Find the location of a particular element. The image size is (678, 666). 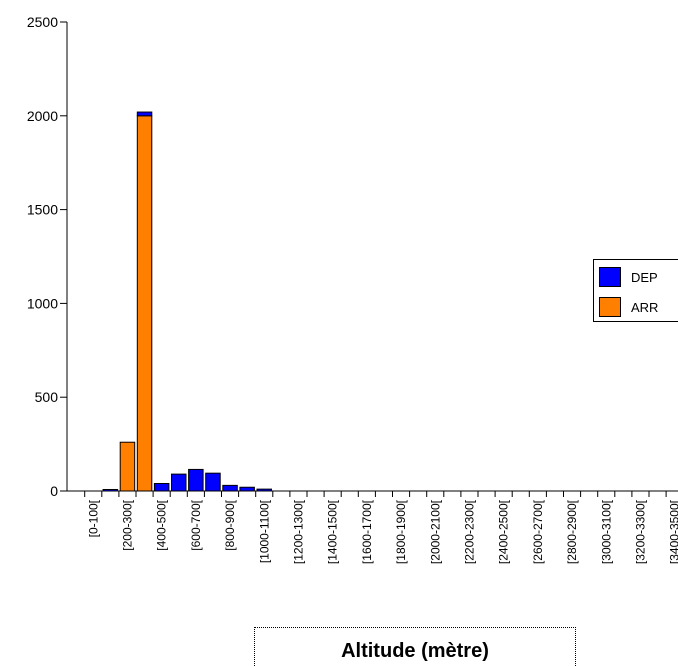

x-tick-label: [1600-1700[ is located at coordinates (367, 531).